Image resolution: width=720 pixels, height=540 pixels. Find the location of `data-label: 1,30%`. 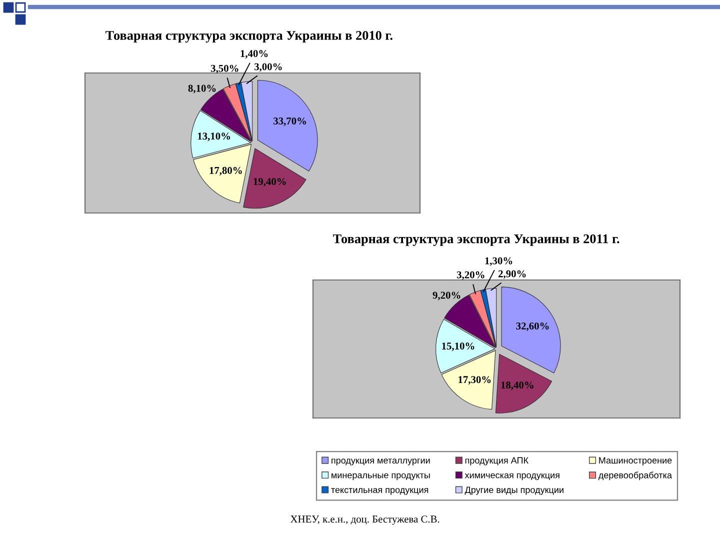

data-label: 1,30% is located at coordinates (498, 261).